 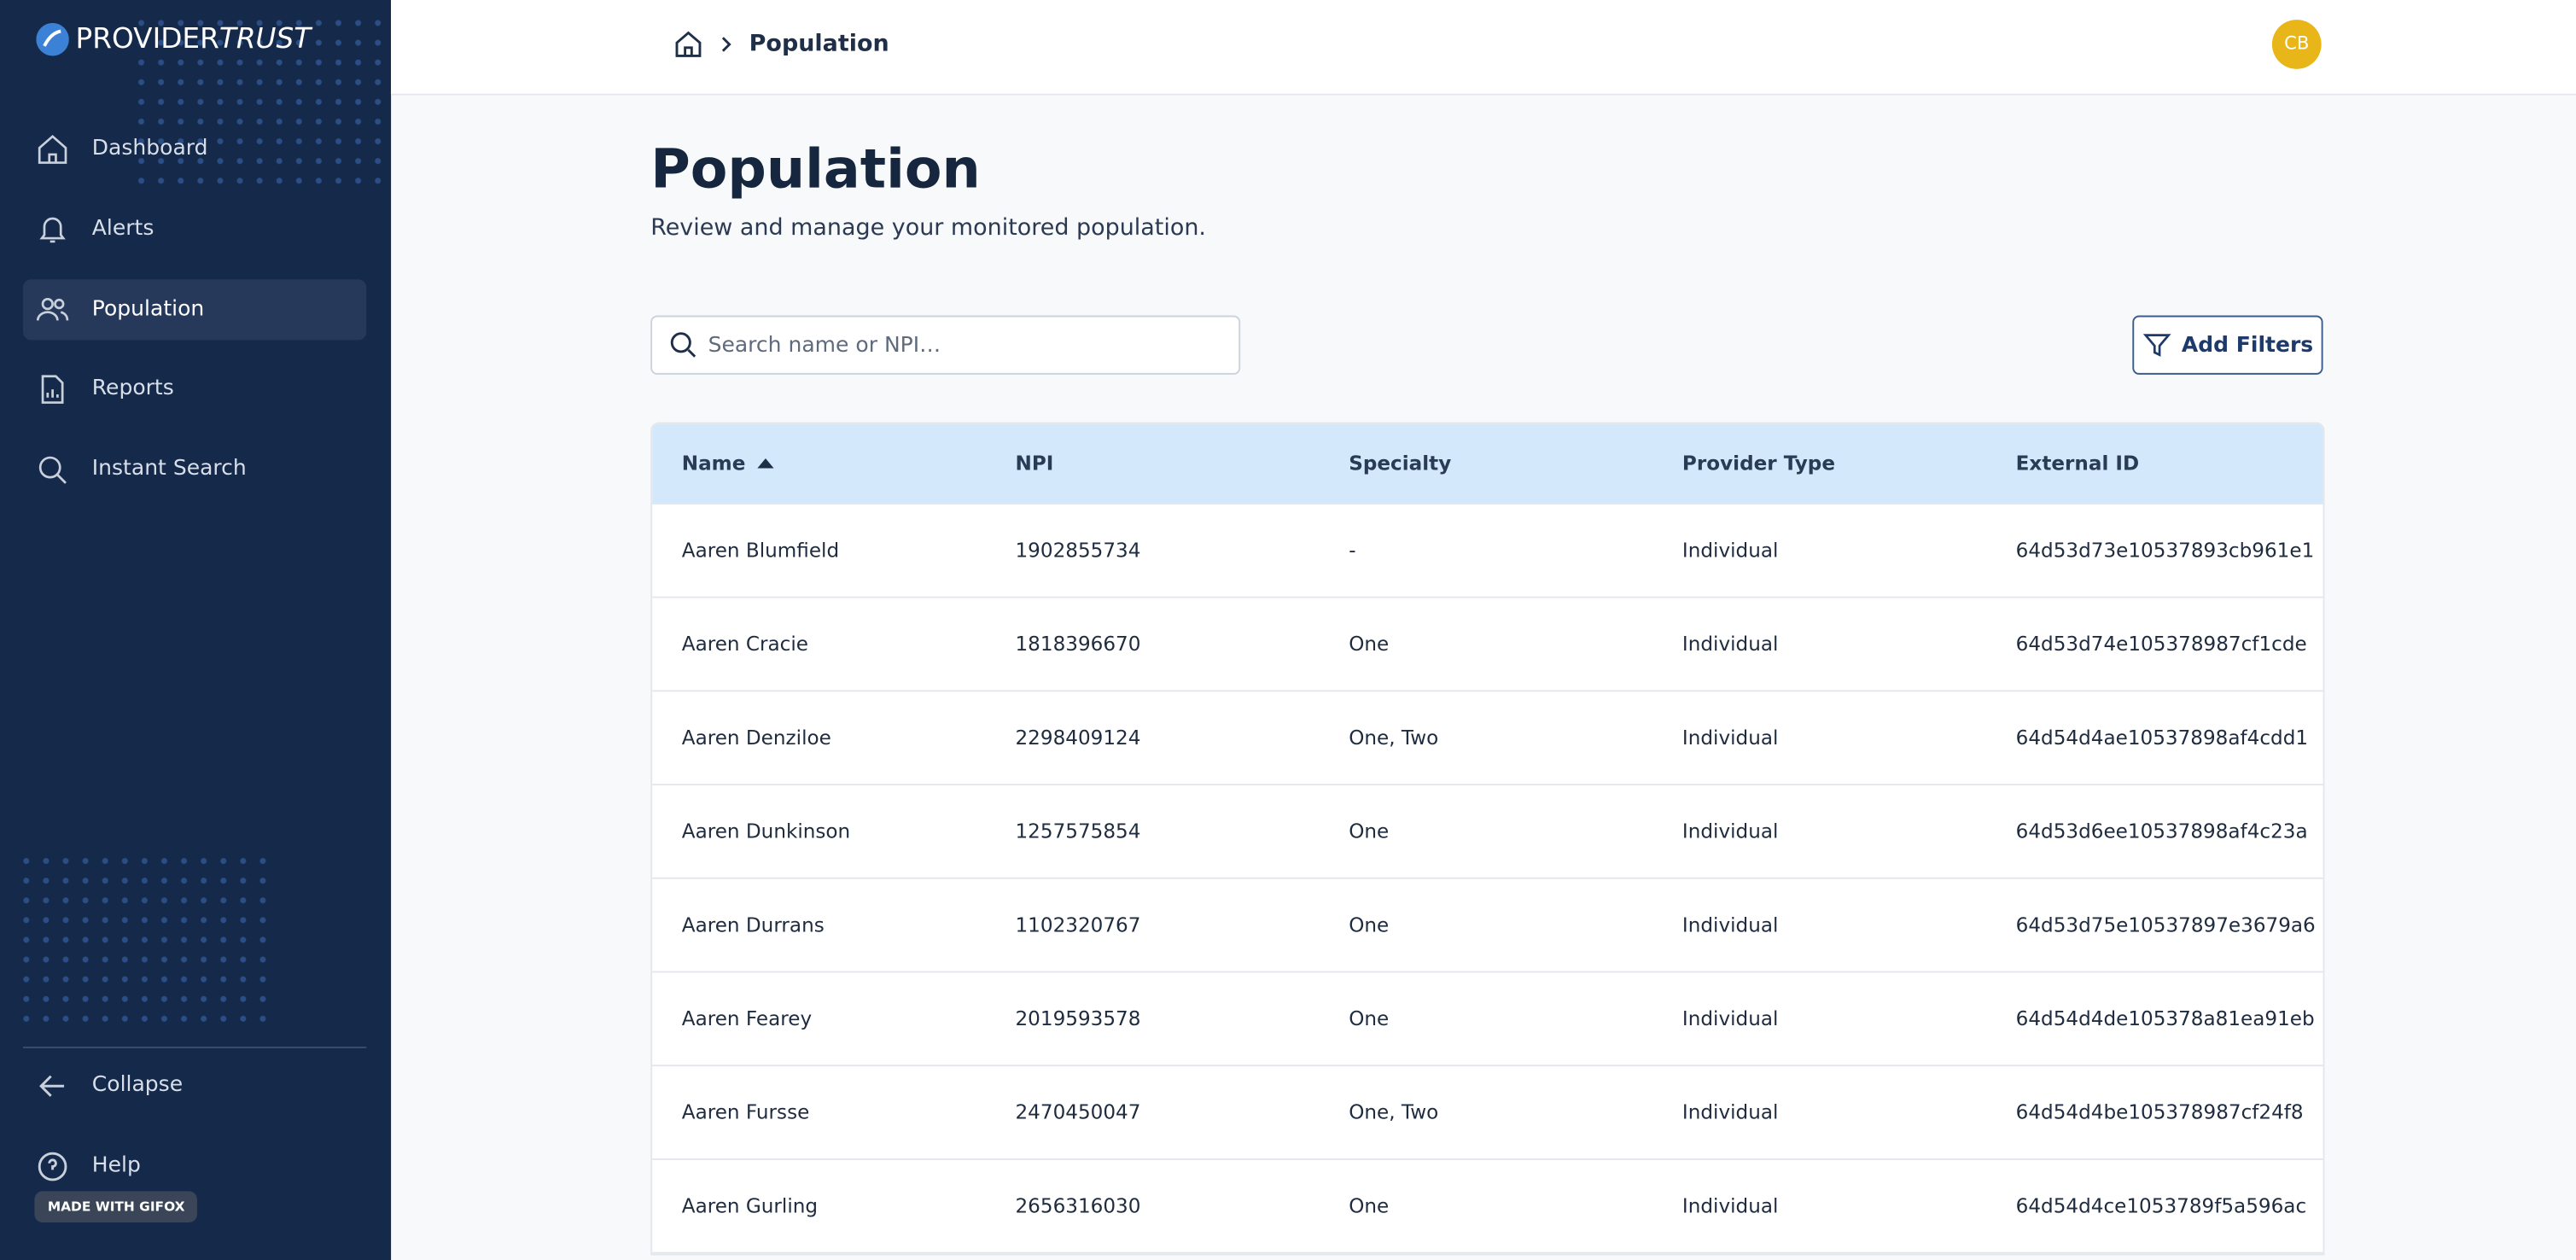 I want to click on table-cell: Aaren Cracie, so click(x=745, y=644).